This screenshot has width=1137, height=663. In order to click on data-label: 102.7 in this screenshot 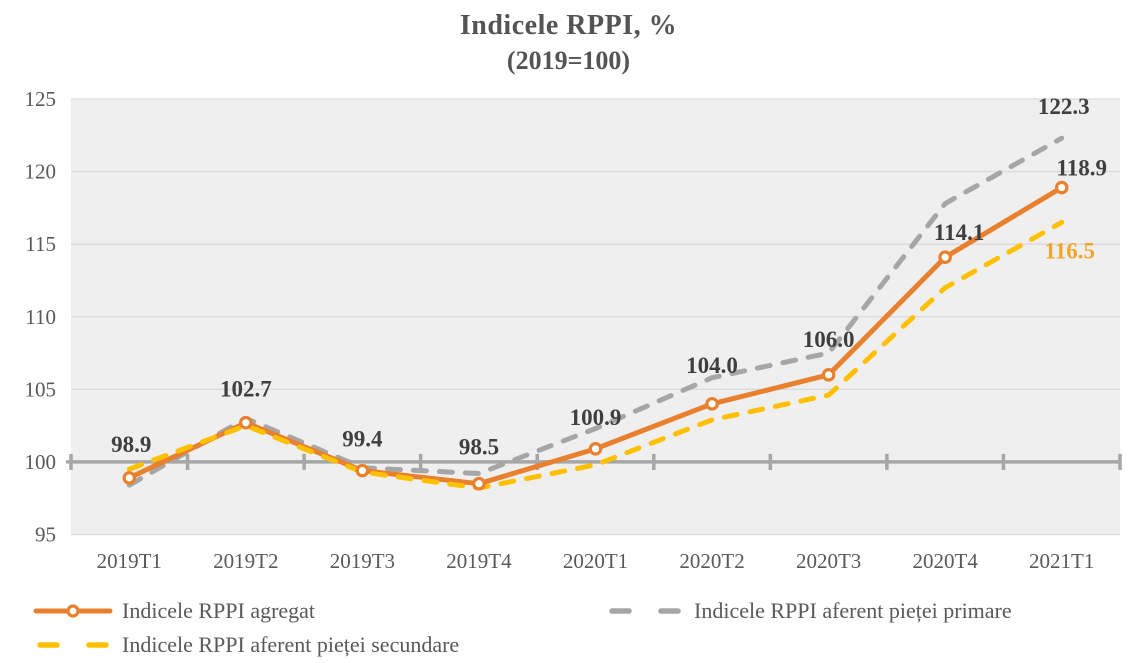, I will do `click(246, 389)`.